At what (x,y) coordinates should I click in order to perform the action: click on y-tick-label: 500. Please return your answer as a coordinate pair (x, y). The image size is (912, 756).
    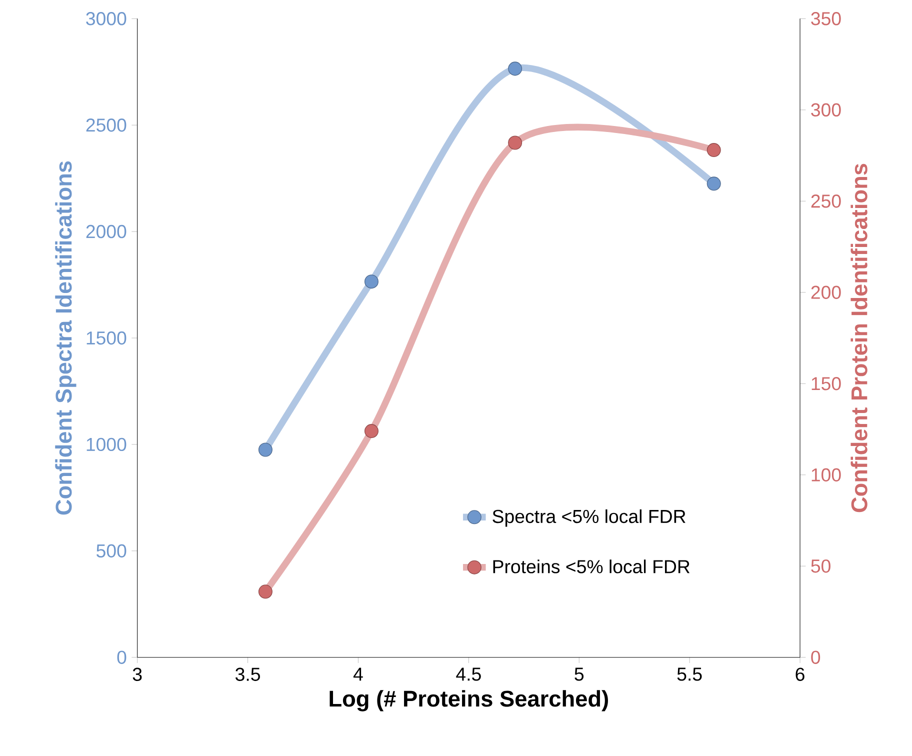
    Looking at the image, I should click on (111, 551).